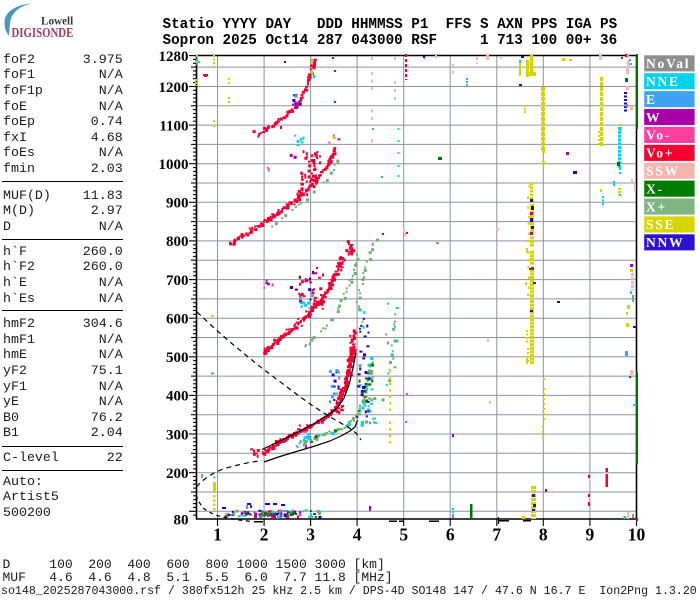 The width and height of the screenshot is (700, 600). Describe the element at coordinates (660, 153) in the screenshot. I see `svg-text: Vo+` at that location.